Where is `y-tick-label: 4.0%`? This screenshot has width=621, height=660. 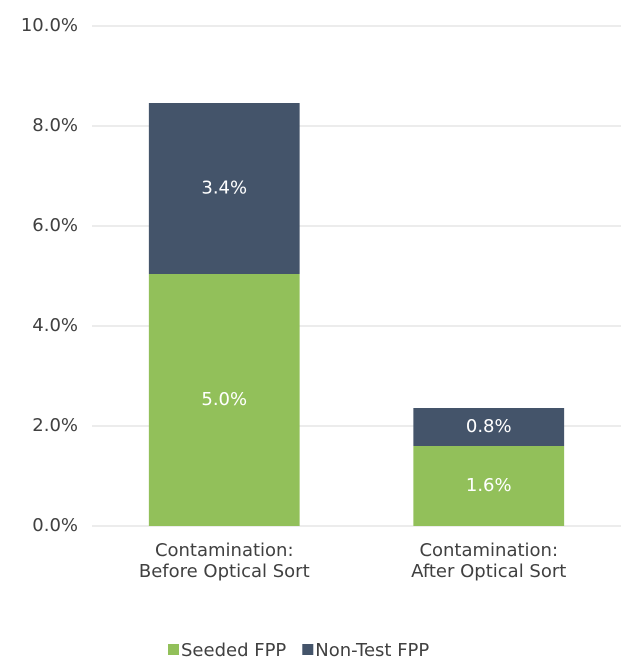 y-tick-label: 4.0% is located at coordinates (55, 325).